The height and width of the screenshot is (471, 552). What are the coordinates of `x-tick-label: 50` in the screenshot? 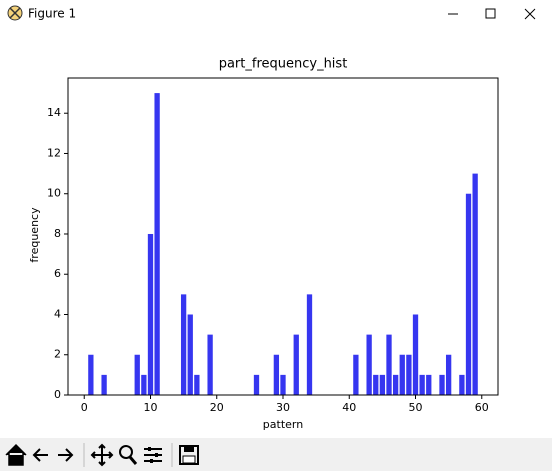 It's located at (416, 407).